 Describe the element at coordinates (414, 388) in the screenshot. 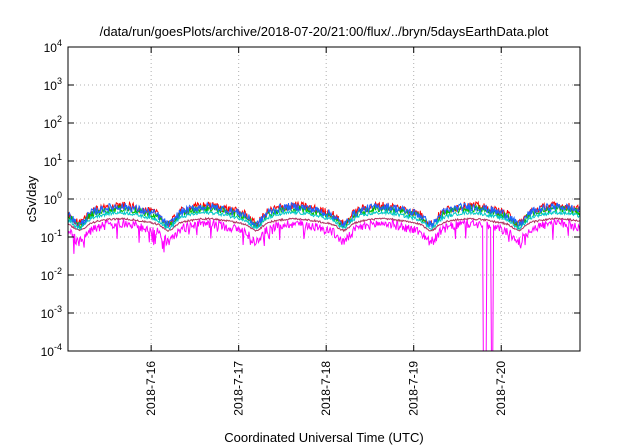

I see `x-tick-label: 2018-7-19` at that location.